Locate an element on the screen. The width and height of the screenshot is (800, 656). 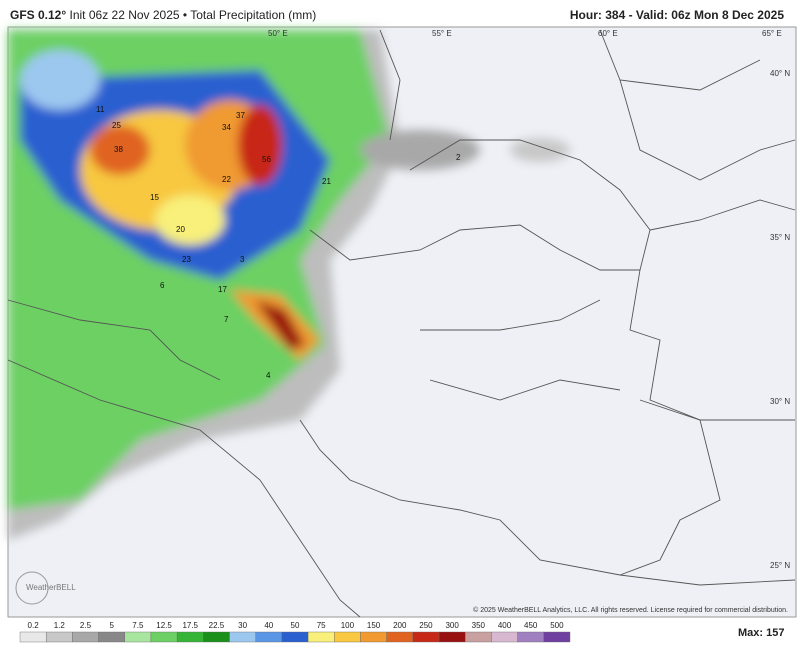
model: GFS 0.12° is located at coordinates (38, 15).